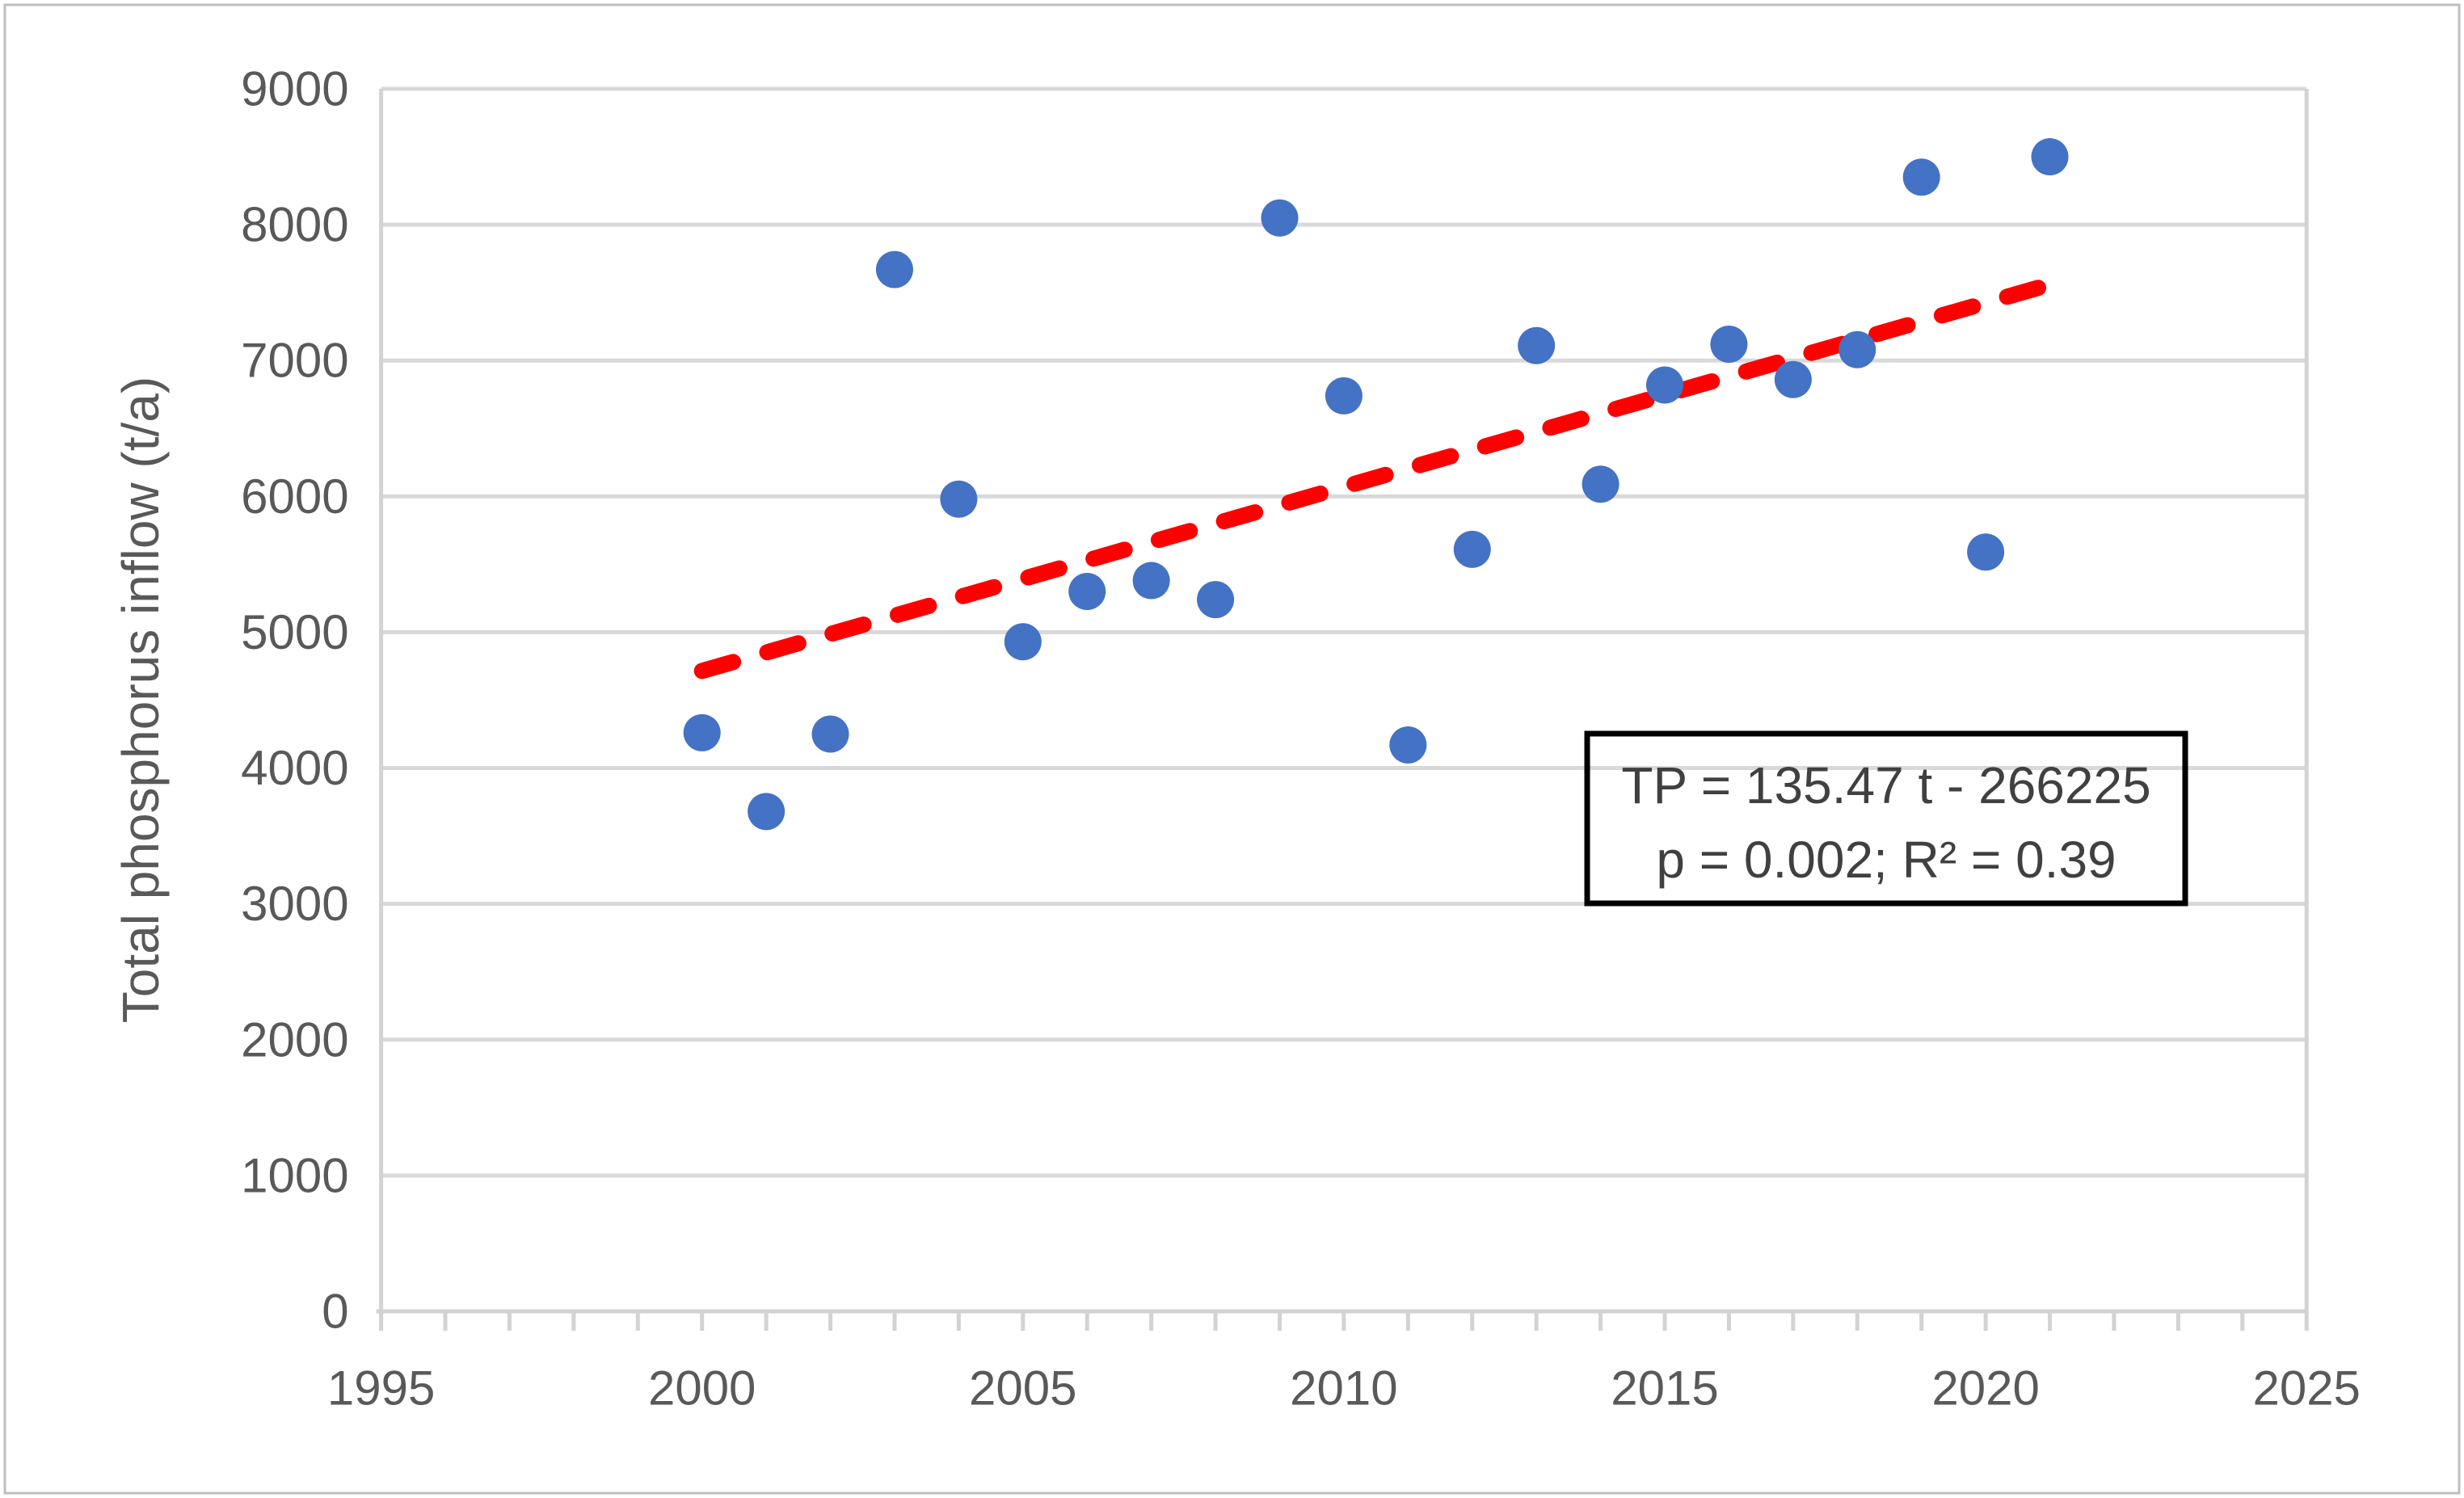  What do you see at coordinates (1886, 860) in the screenshot?
I see `annotation-stats: p = 0.002; R² = 0.39` at bounding box center [1886, 860].